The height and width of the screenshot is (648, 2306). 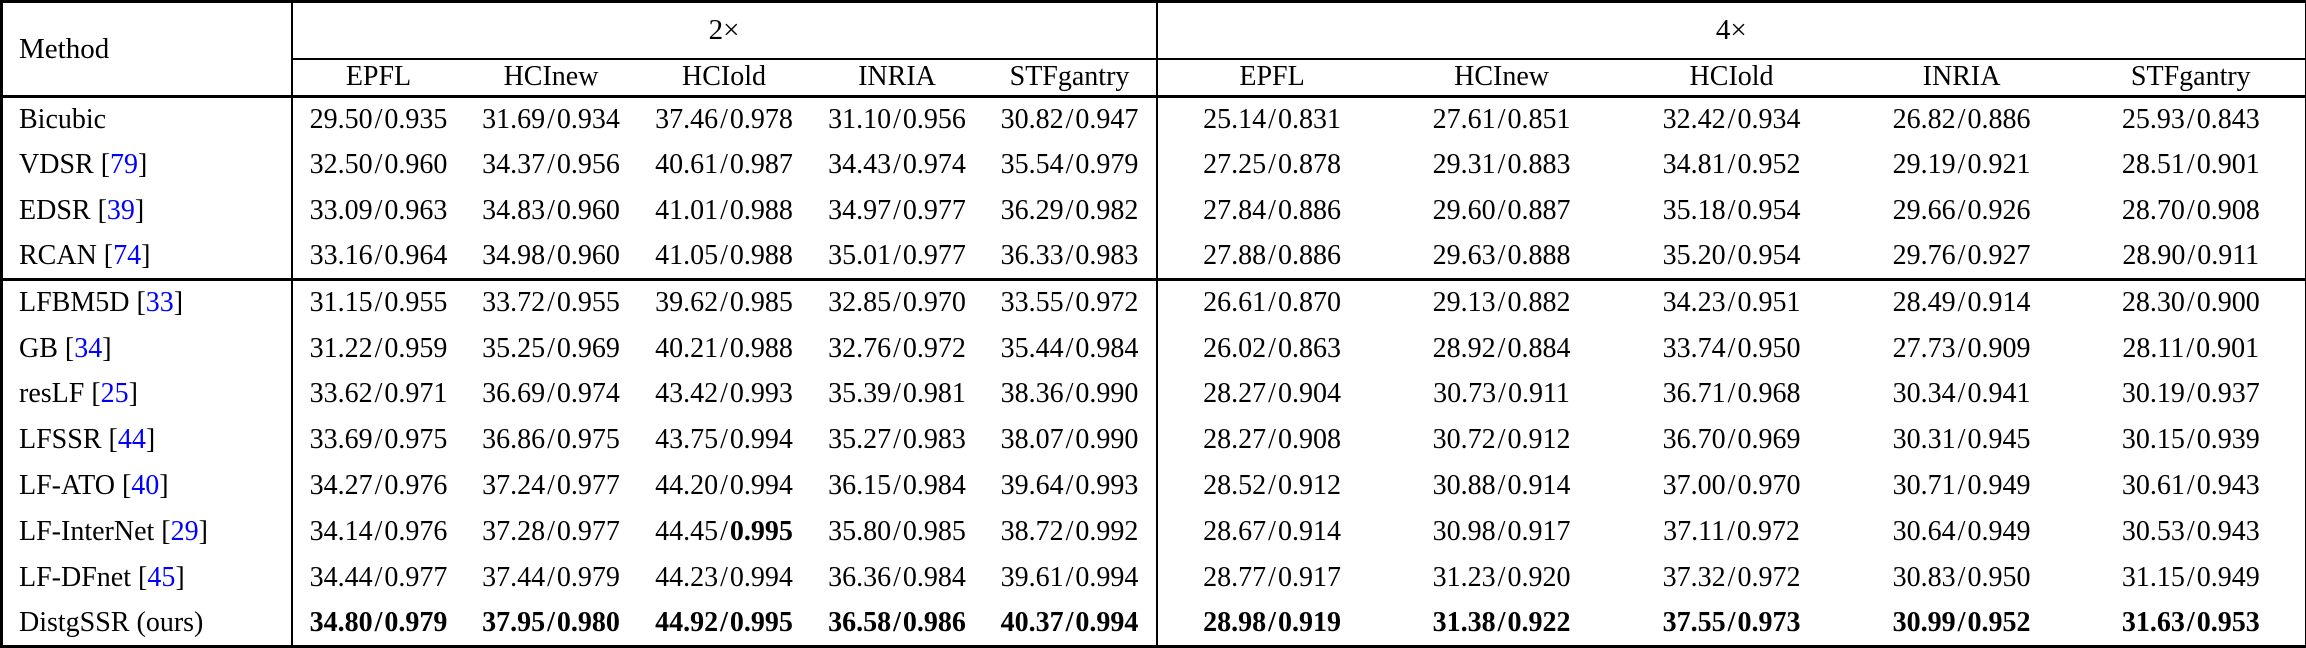 I want to click on ssim-value: 0.970, so click(x=1769, y=486).